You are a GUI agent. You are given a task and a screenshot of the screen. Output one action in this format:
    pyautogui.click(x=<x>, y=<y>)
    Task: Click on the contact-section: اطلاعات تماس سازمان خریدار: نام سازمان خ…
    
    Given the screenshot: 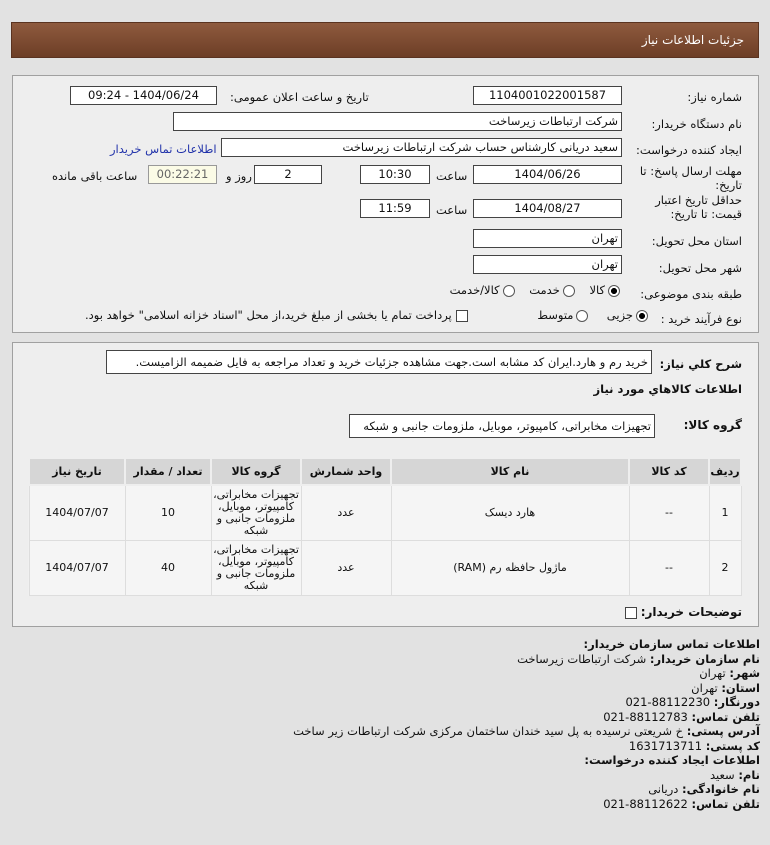 What is the action you would take?
    pyautogui.click(x=526, y=724)
    